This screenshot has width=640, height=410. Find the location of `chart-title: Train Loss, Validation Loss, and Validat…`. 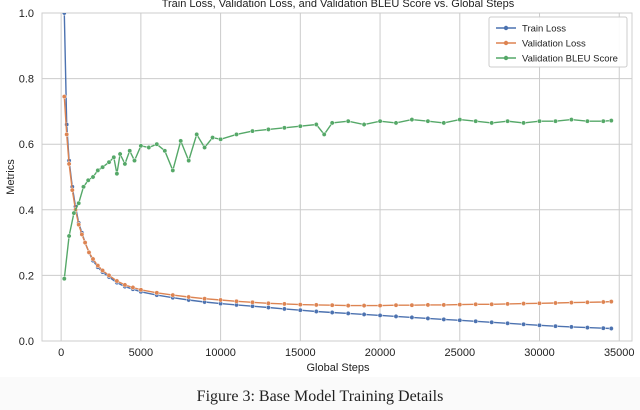

chart-title: Train Loss, Validation Loss, and Validat… is located at coordinates (338, 5).